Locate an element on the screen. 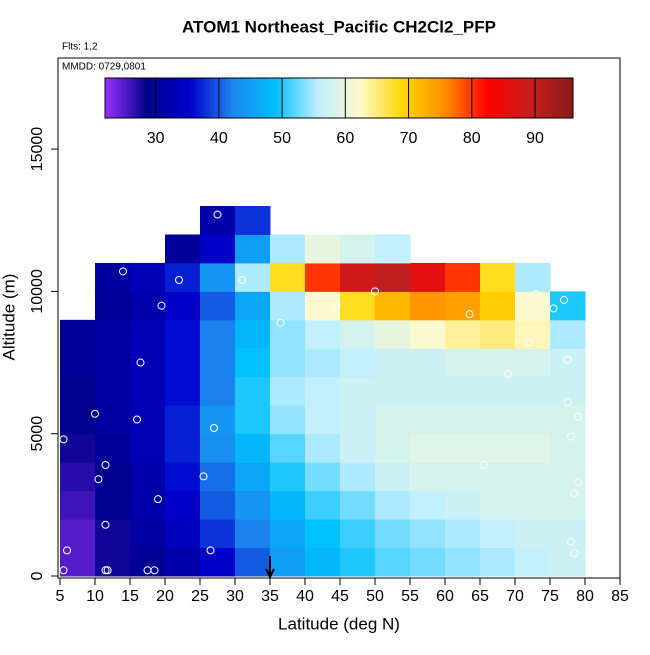 This screenshot has height=655, width=650. y-axis-label: Altitude (m) is located at coordinates (9, 317).